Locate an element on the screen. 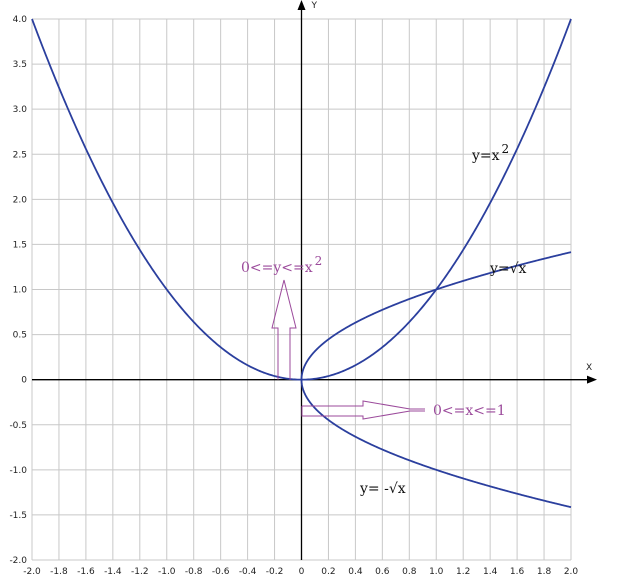 This screenshot has width=620, height=588. y-tick-label: -2.0 is located at coordinates (18, 561).